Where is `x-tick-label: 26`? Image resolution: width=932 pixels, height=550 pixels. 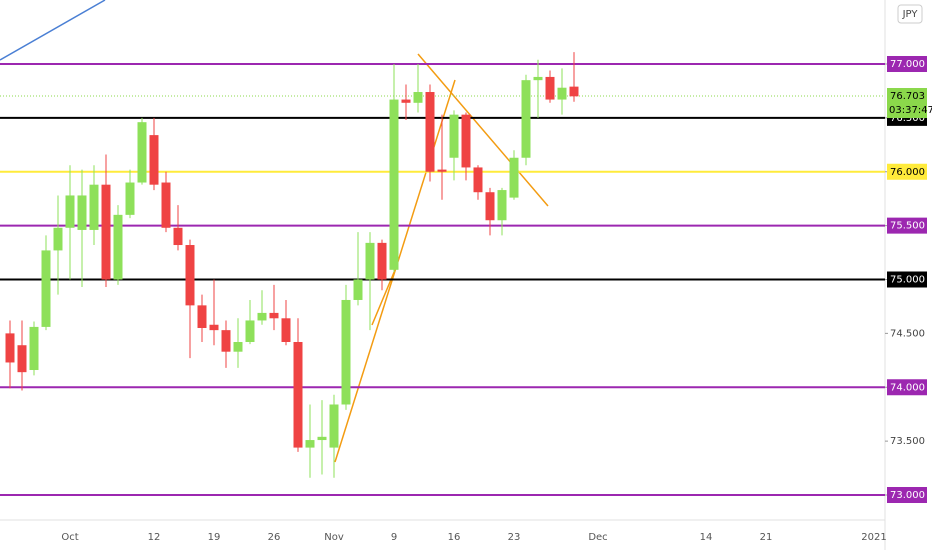 x-tick-label: 26 is located at coordinates (274, 537).